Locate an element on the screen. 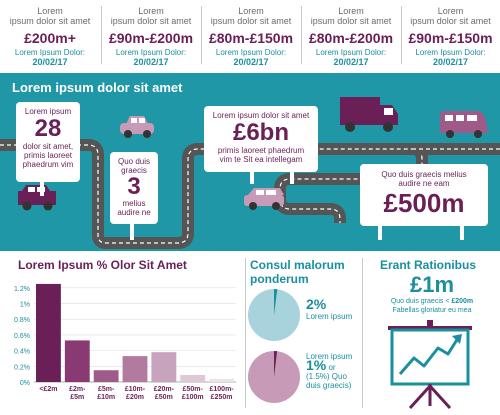 The image size is (500, 415). pie-2-or: or is located at coordinates (332, 367).